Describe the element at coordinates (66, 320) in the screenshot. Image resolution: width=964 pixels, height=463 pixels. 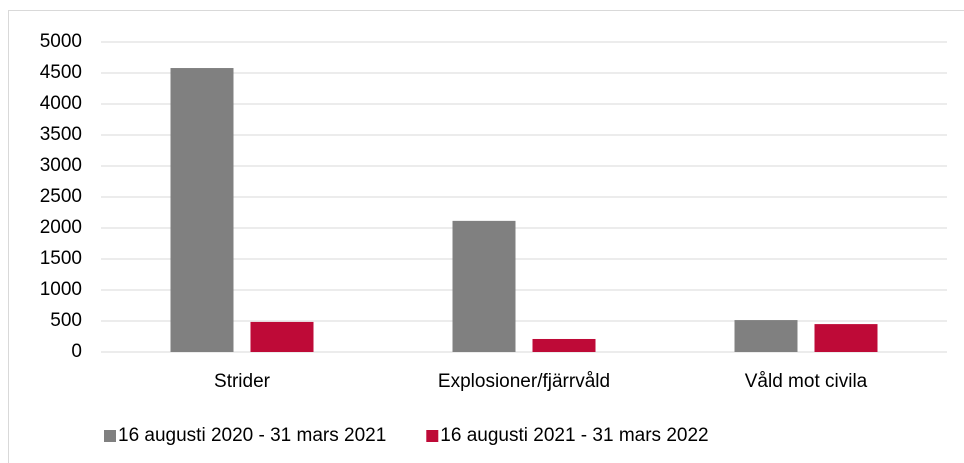
I see `y-tick-label: 500` at that location.